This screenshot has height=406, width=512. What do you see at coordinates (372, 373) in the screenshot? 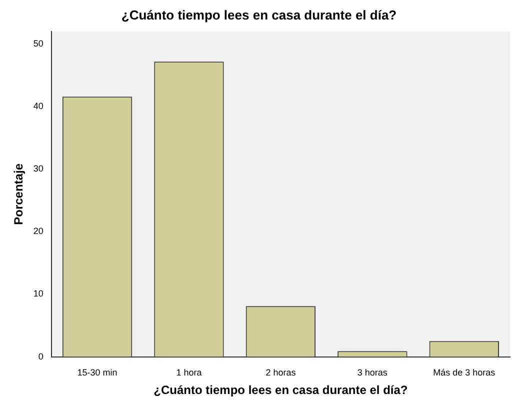
I see `x-tick-label: 3 horas` at bounding box center [372, 373].